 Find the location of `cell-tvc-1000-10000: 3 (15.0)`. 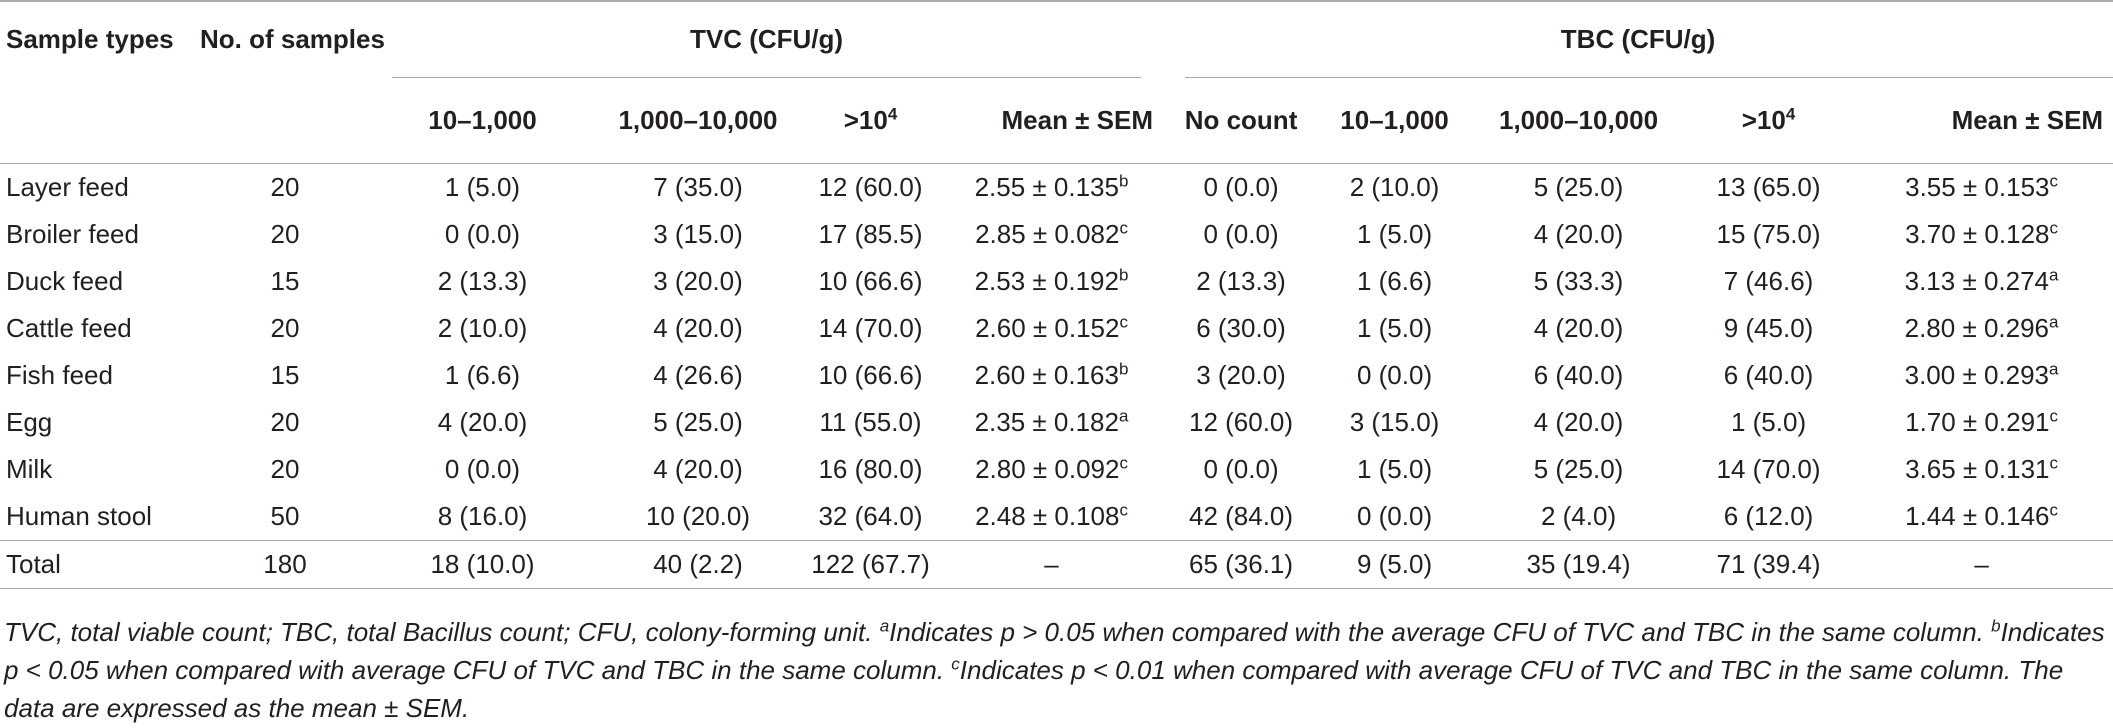

cell-tvc-1000-10000: 3 (15.0) is located at coordinates (698, 234).